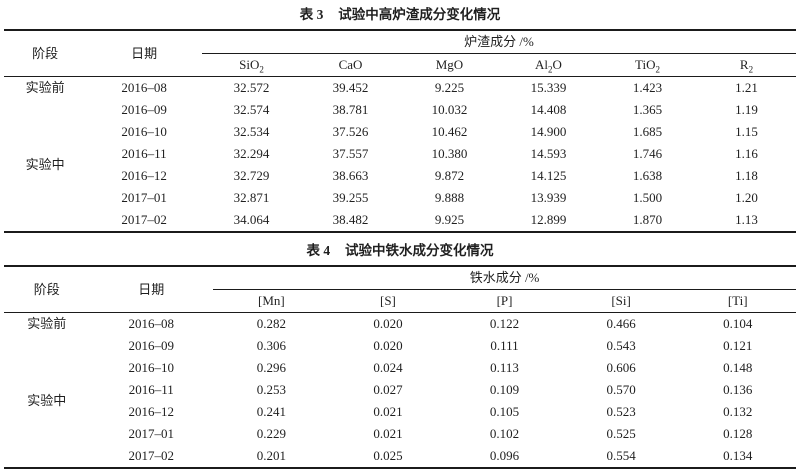  Describe the element at coordinates (271, 301) in the screenshot. I see `col-header-mn: [Mn]` at that location.